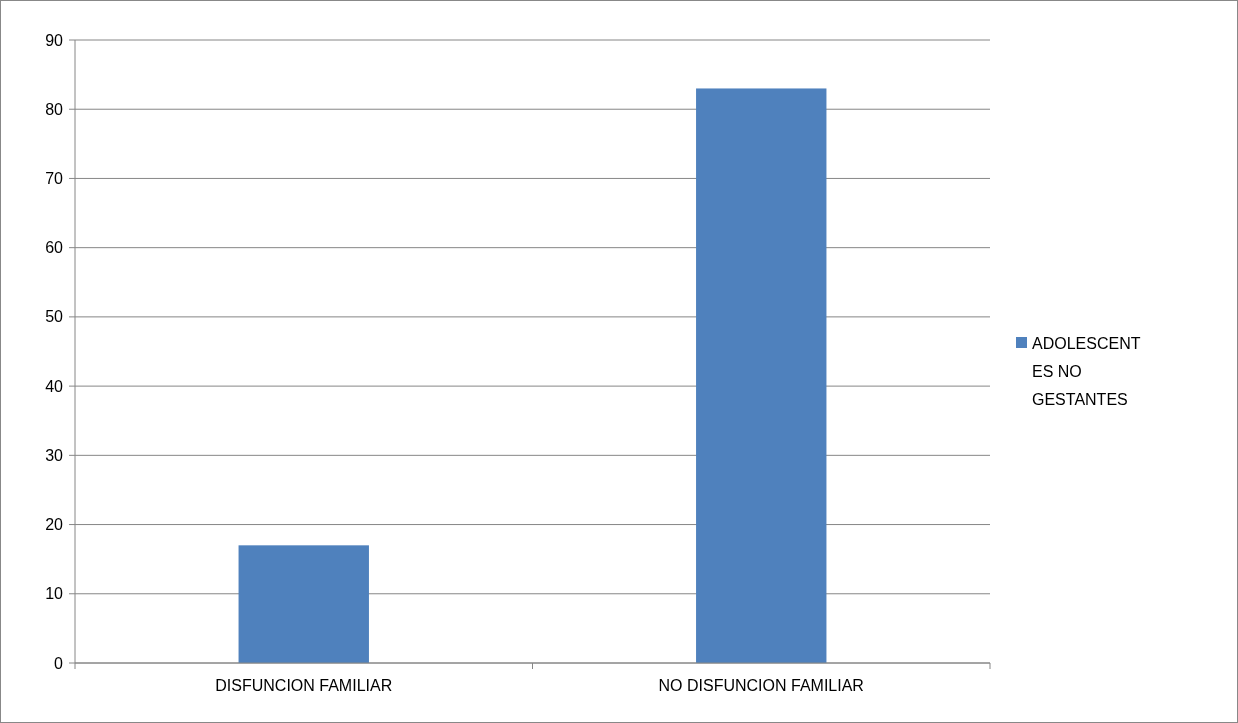 The height and width of the screenshot is (723, 1238). What do you see at coordinates (54, 594) in the screenshot?
I see `y-tick-label: 10` at bounding box center [54, 594].